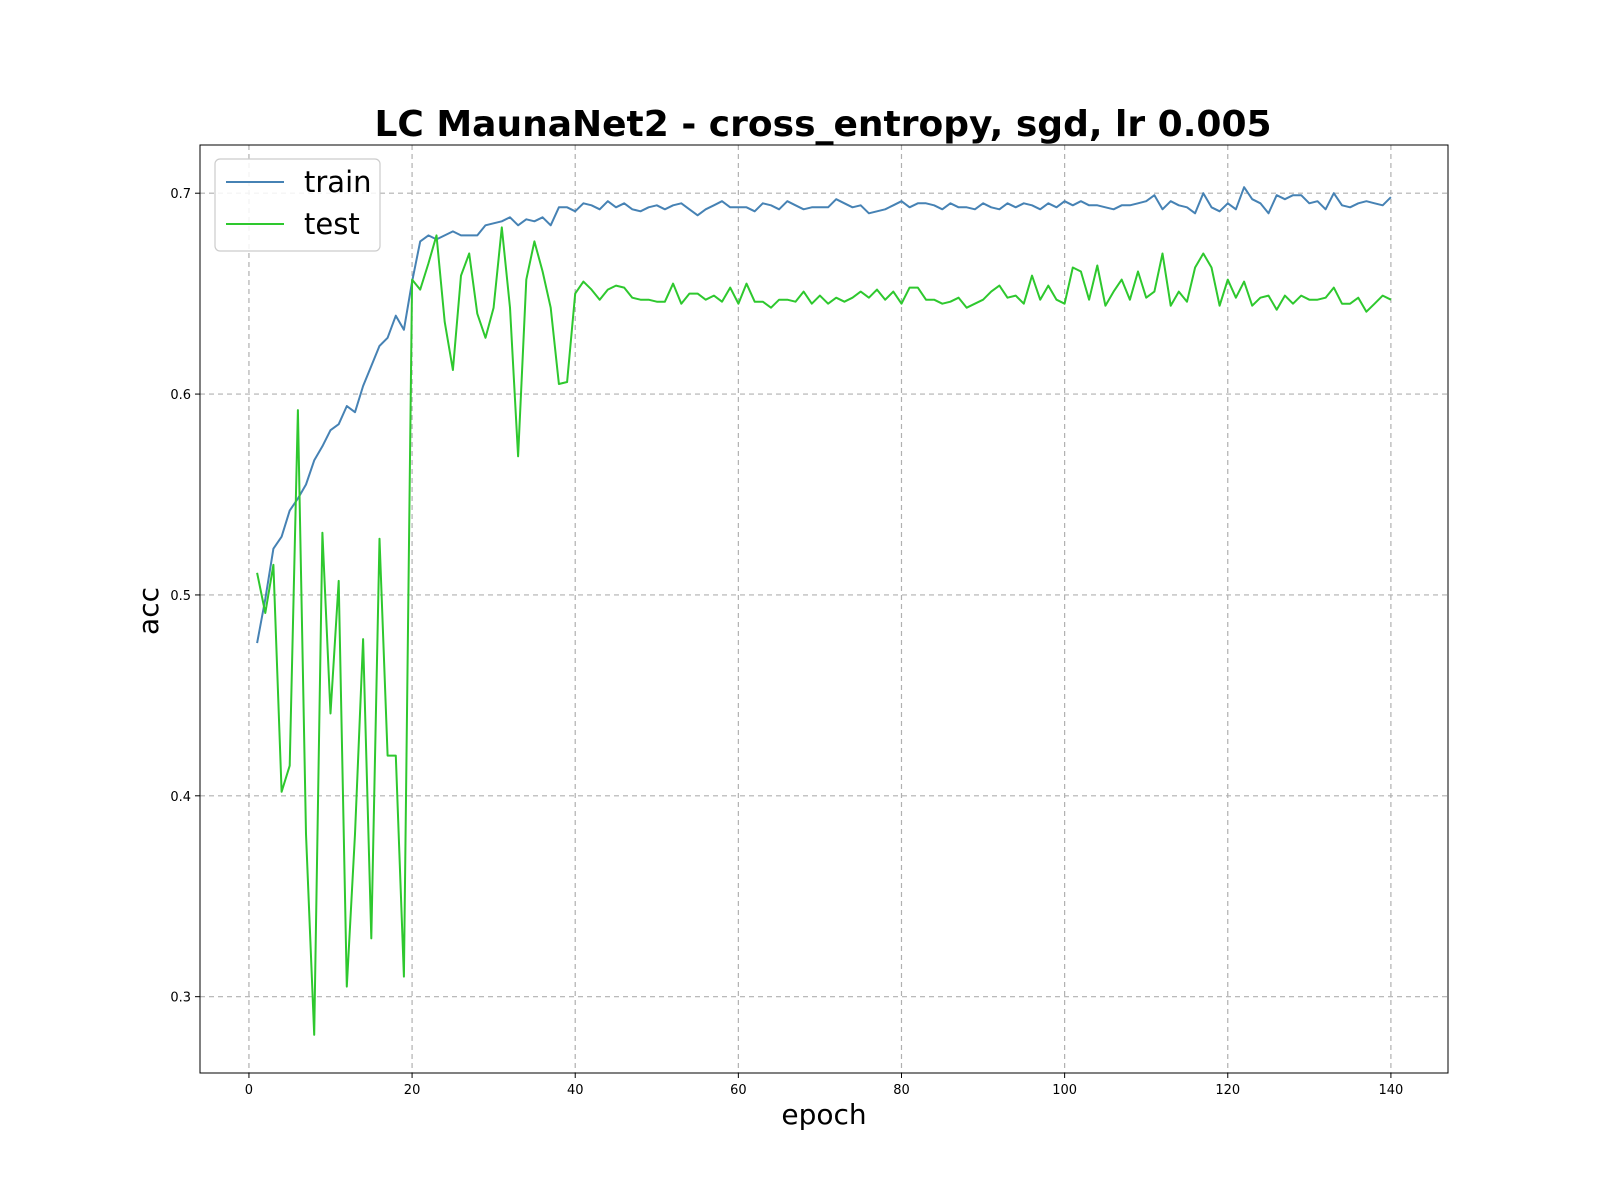 The image size is (1600, 1200). I want to click on legend-label-train: train, so click(338, 182).